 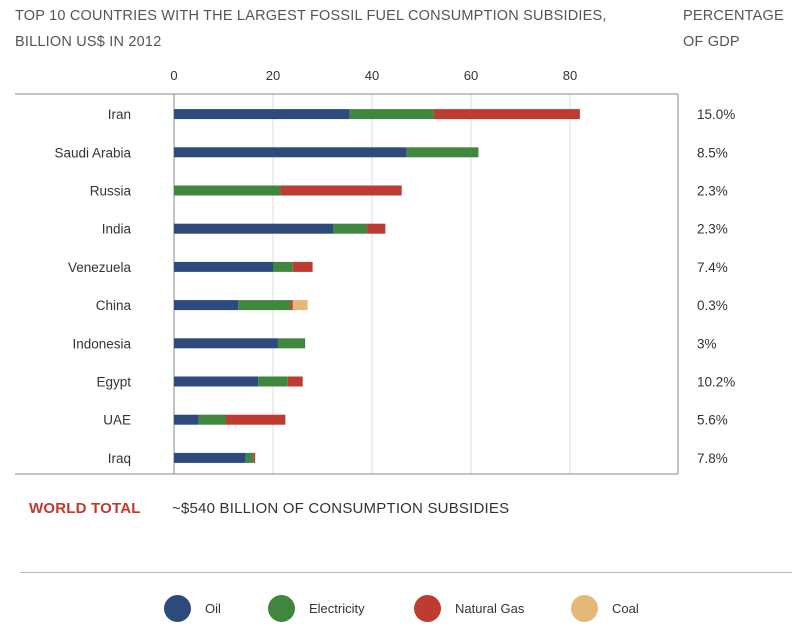 What do you see at coordinates (254, 228) in the screenshot?
I see `bar-india-oil` at bounding box center [254, 228].